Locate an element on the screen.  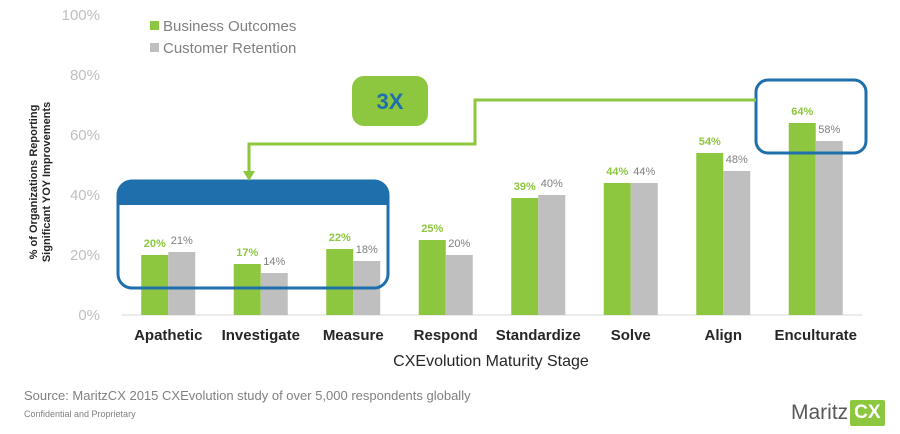
highlight-box-header-fill is located at coordinates (253, 199).